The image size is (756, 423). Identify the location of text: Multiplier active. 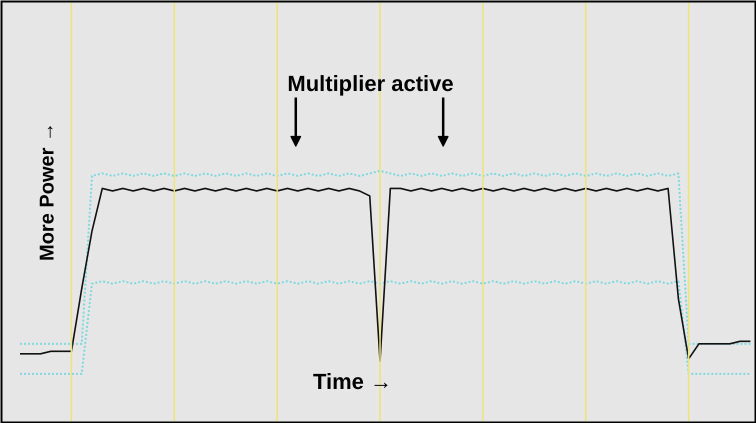
(370, 83).